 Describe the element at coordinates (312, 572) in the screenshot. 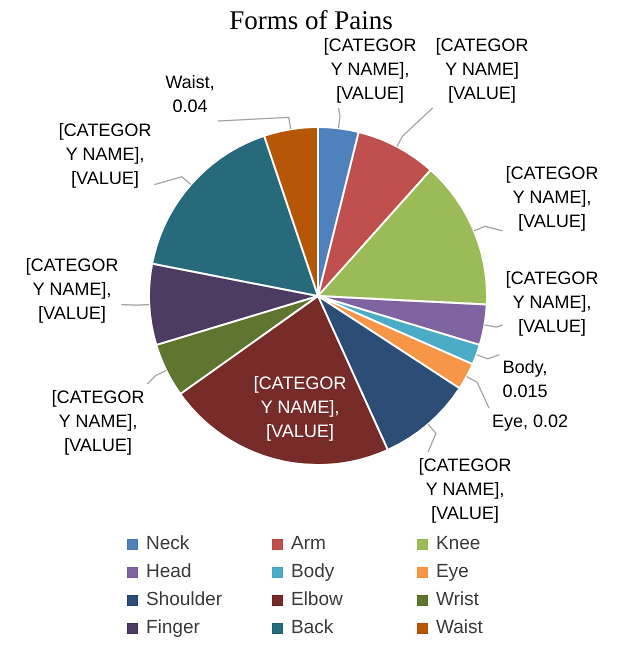

I see `legend-label: Body` at that location.